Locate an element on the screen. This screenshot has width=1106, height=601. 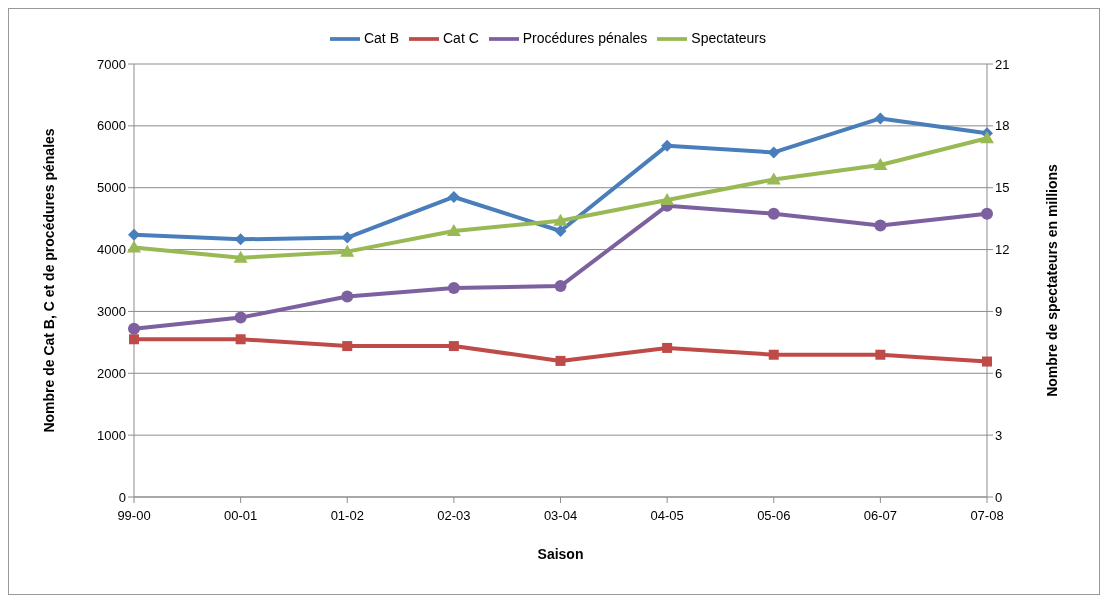
x-tick-label: 02-03 is located at coordinates (454, 516).